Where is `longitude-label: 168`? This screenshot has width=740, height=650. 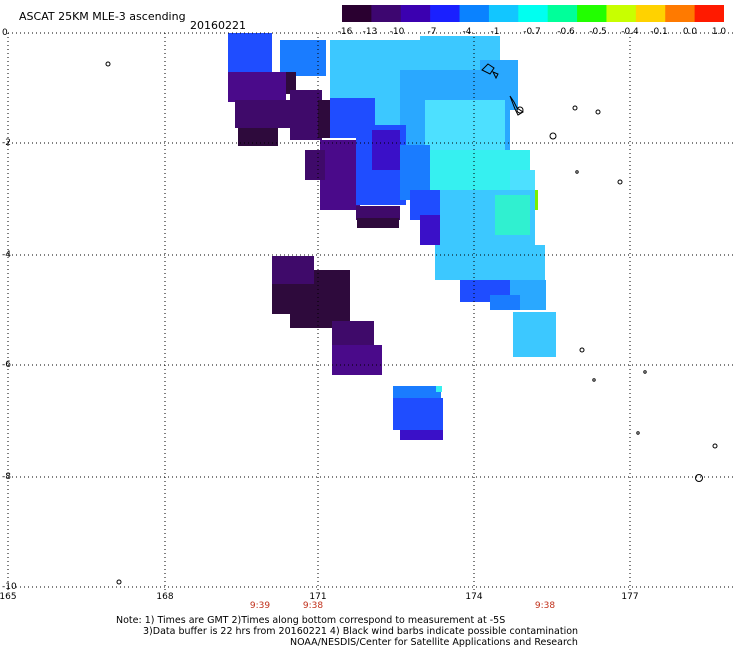
longitude-label: 168 is located at coordinates (165, 597).